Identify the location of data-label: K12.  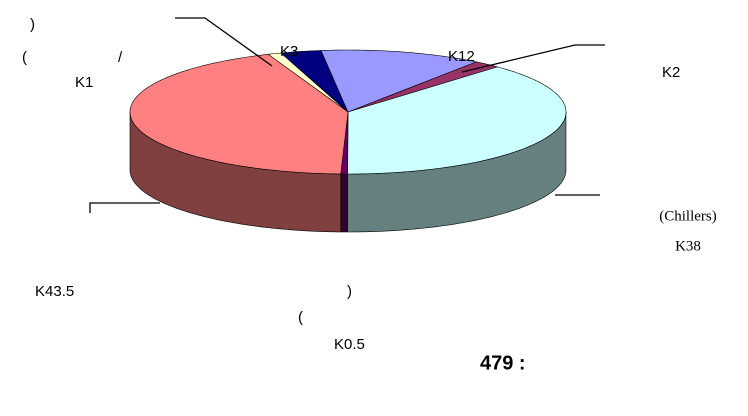
(461, 56).